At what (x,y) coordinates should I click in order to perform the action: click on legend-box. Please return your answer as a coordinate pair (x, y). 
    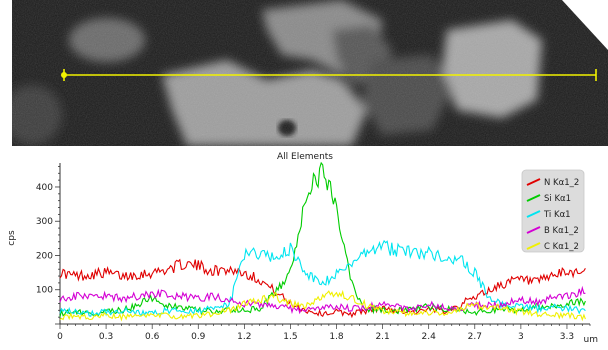
    Looking at the image, I should click on (553, 211).